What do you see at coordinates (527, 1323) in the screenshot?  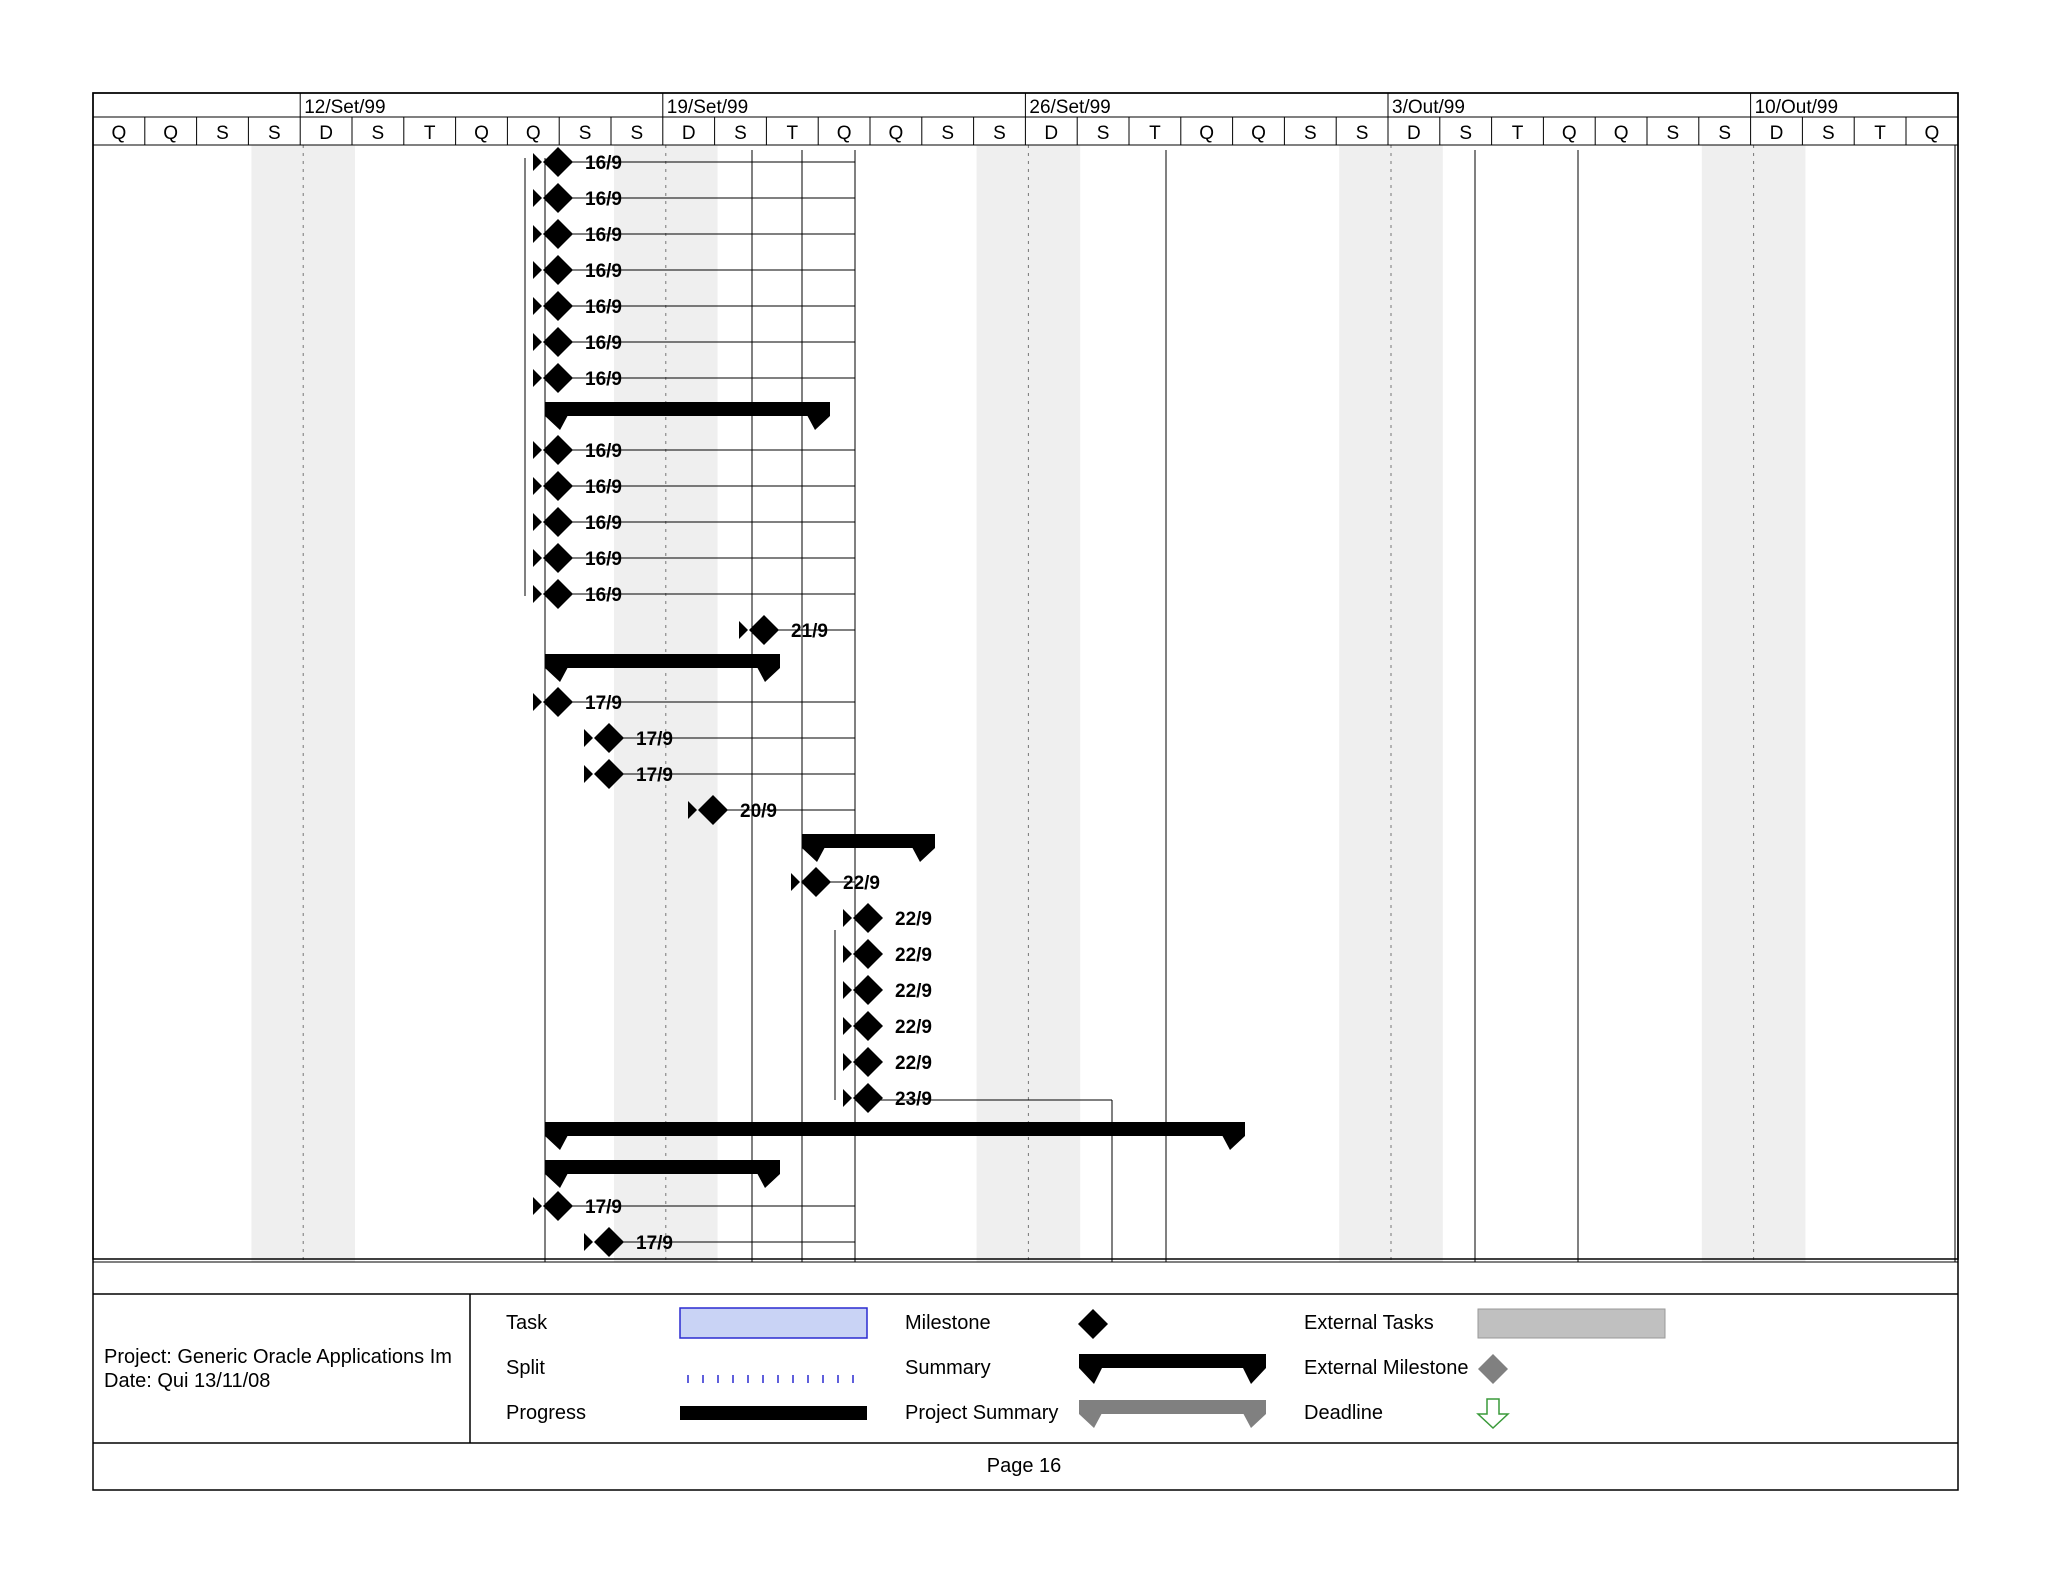 I see `legend-task-label: Task` at bounding box center [527, 1323].